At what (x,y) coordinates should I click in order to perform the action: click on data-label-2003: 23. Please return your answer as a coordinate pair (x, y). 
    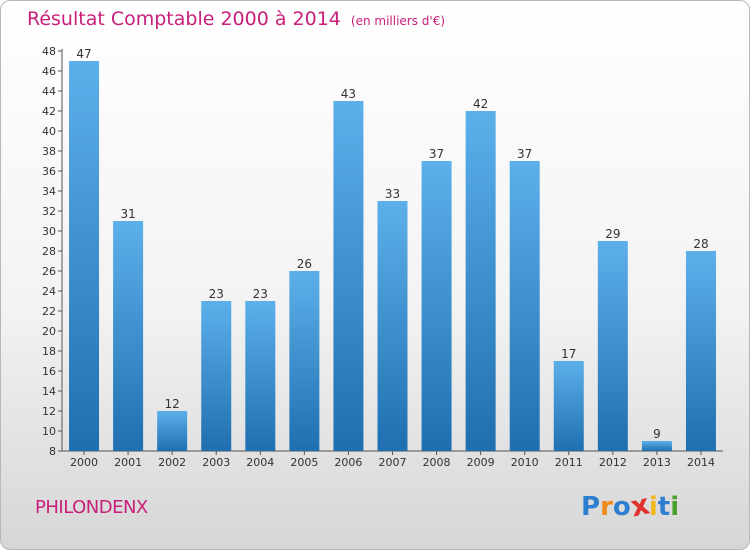
    Looking at the image, I should click on (216, 294).